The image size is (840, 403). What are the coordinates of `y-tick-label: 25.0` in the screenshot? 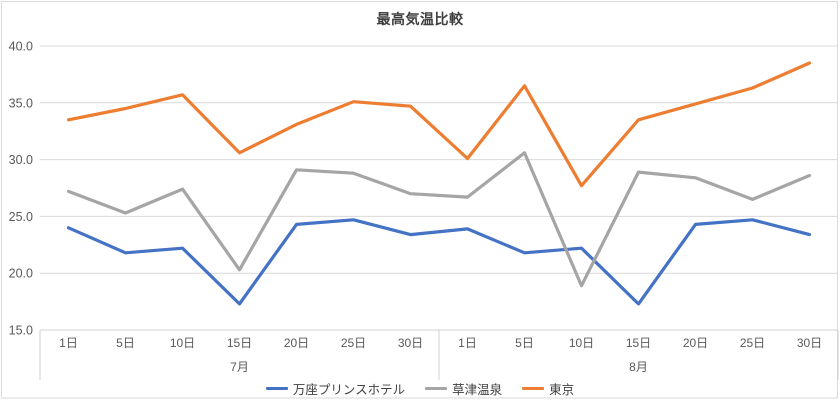 It's located at (21, 217).